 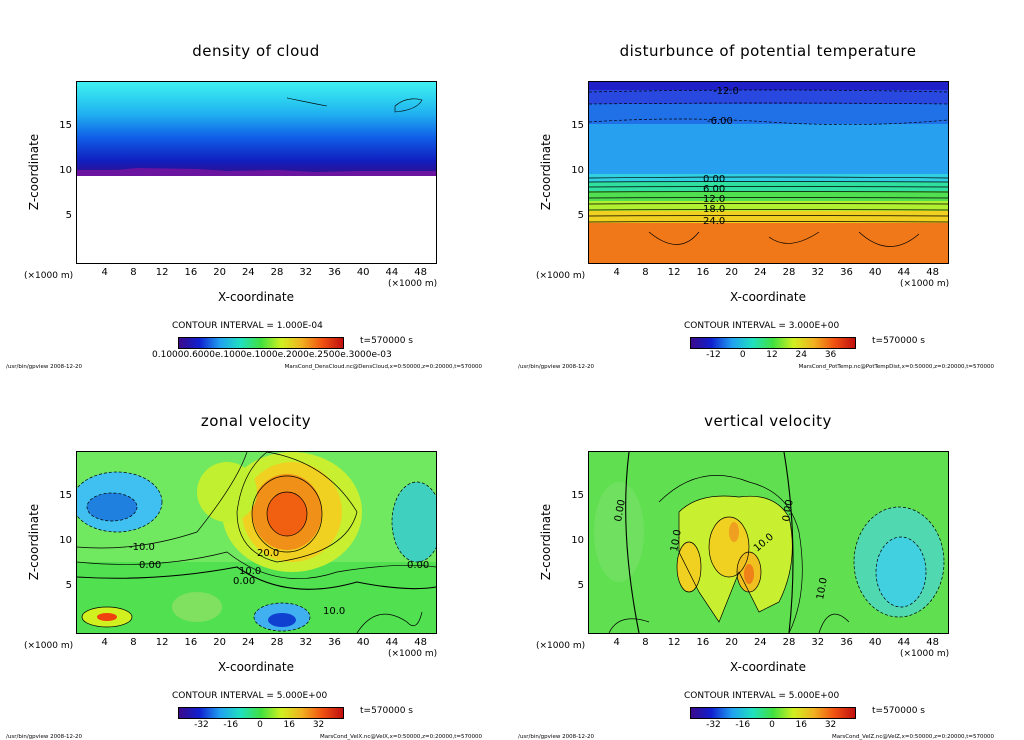 I want to click on y-axis-label: Z-coordinate, so click(x=34, y=172).